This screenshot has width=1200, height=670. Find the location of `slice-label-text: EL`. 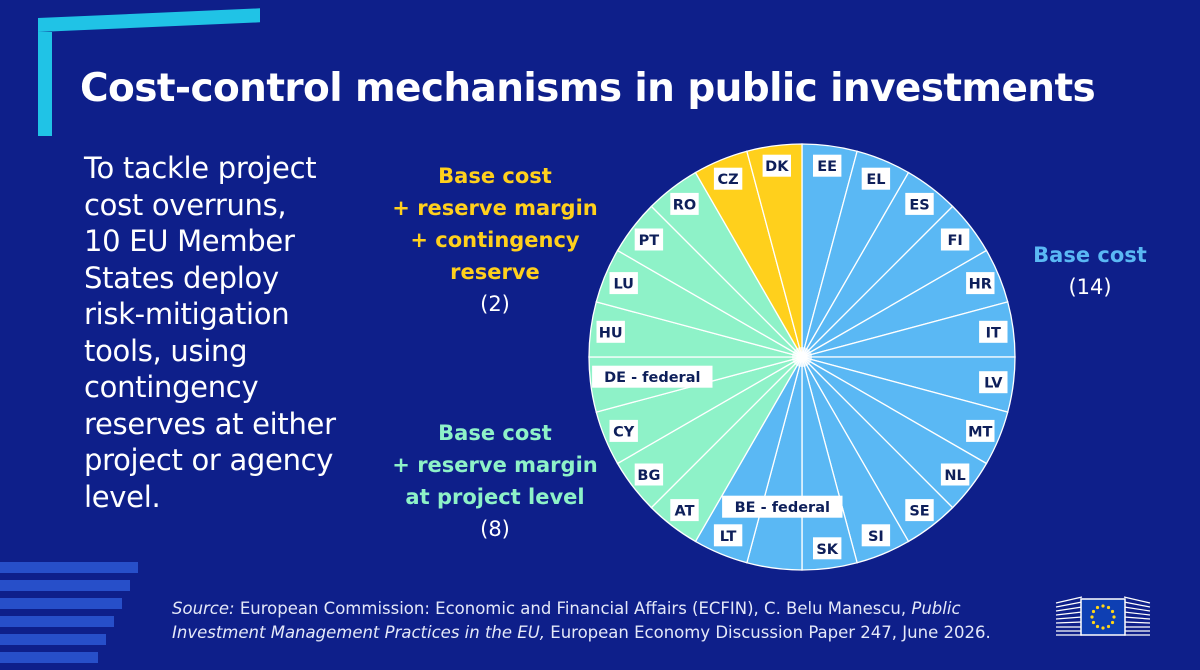

slice-label-text: EL is located at coordinates (875, 180).